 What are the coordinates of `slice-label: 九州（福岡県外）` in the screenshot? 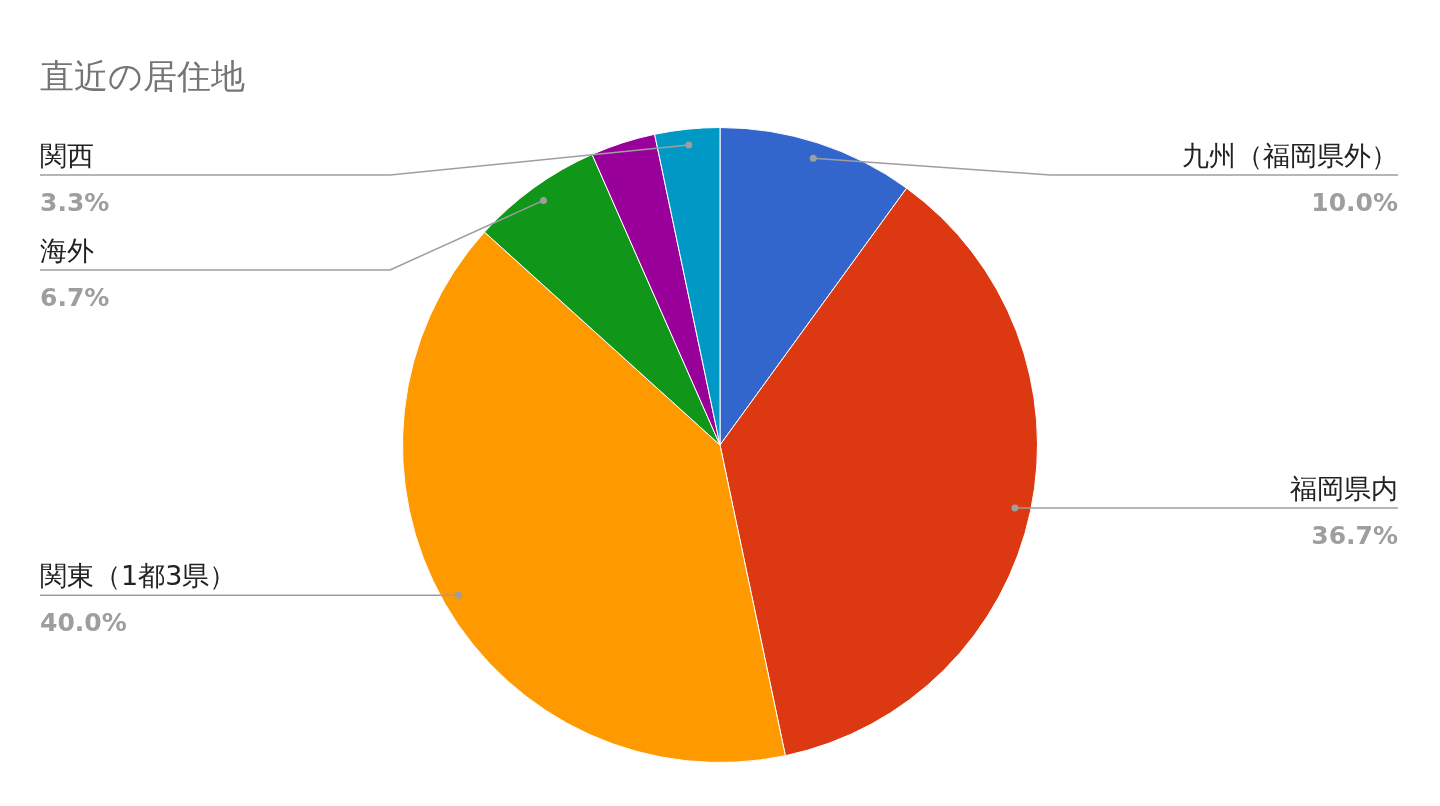 It's located at (1290, 155).